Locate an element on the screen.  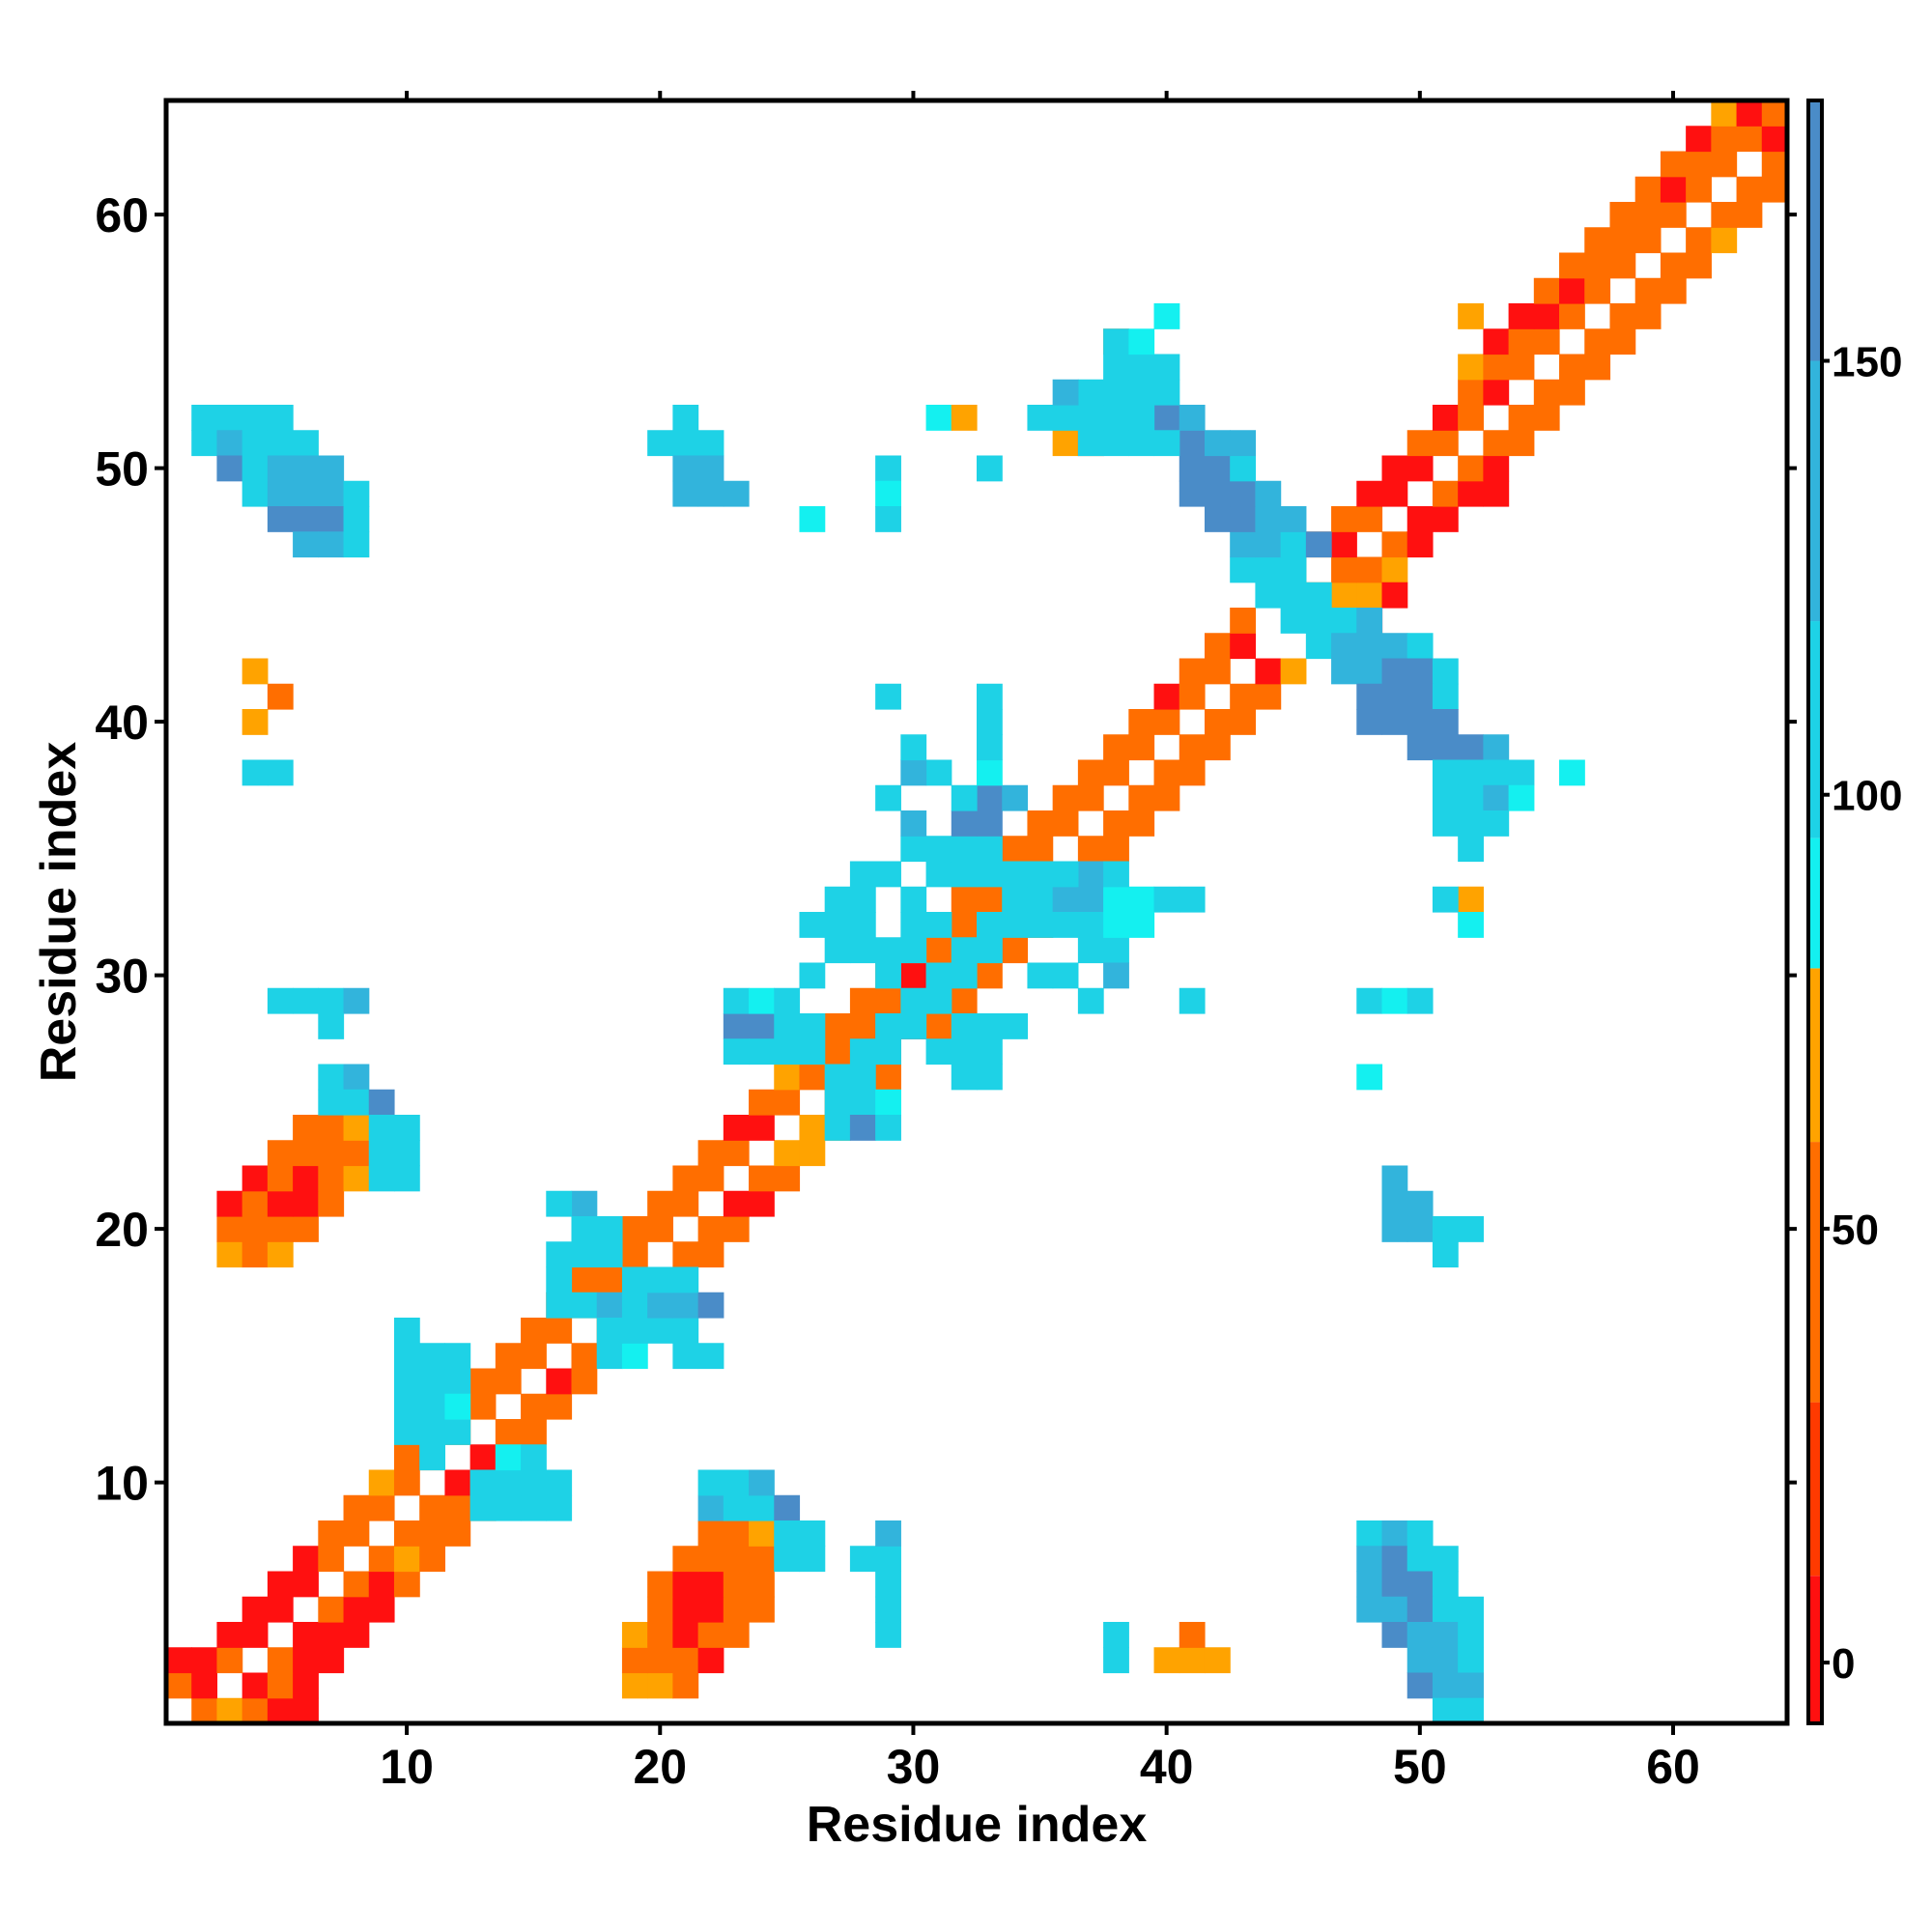
x-axis-label: Residue index is located at coordinates (977, 1825).